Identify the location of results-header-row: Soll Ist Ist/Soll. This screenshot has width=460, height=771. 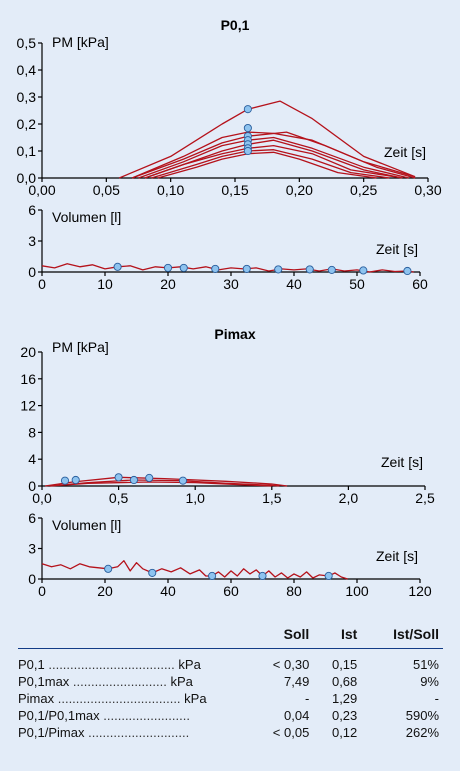
(230, 637).